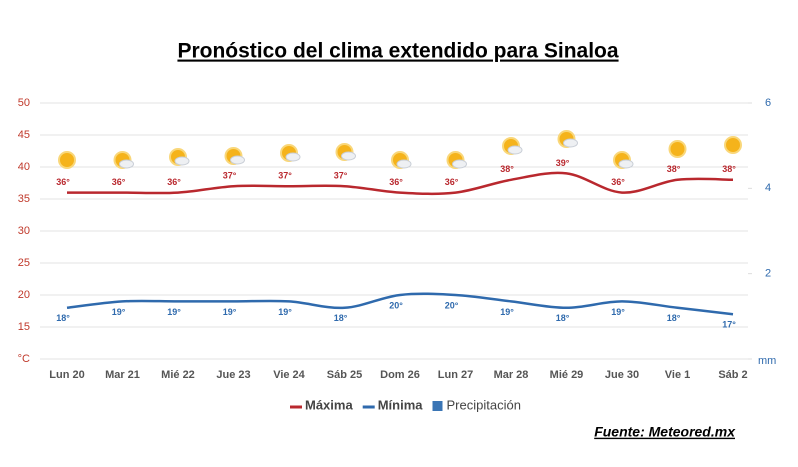 The width and height of the screenshot is (798, 467). I want to click on y2-tick-label: 2, so click(768, 274).